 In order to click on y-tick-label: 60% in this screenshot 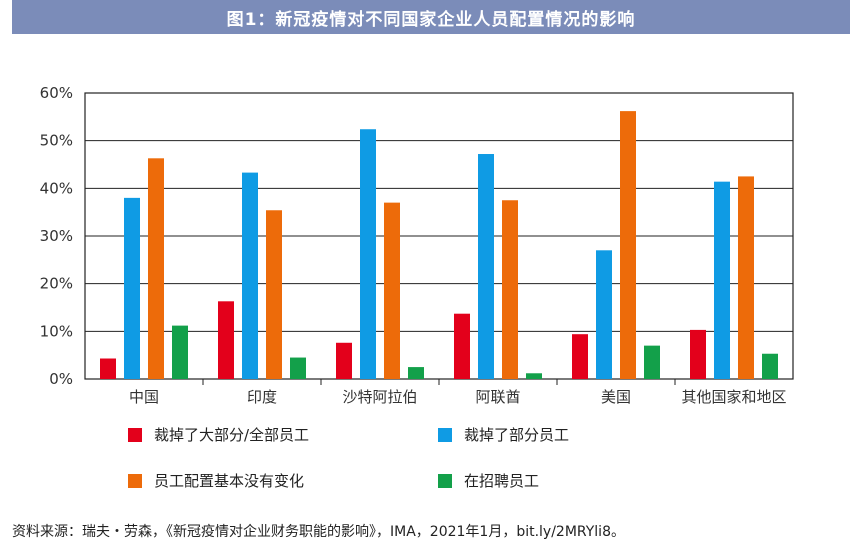, I will do `click(56, 93)`.